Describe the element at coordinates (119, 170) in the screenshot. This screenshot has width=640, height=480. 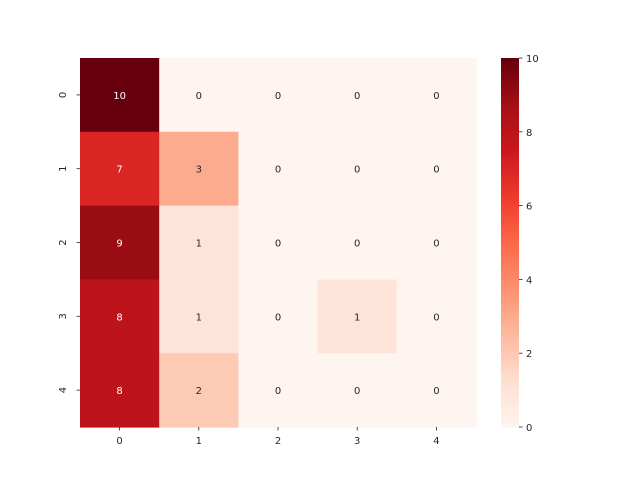
I see `cell-value-label: 7` at that location.